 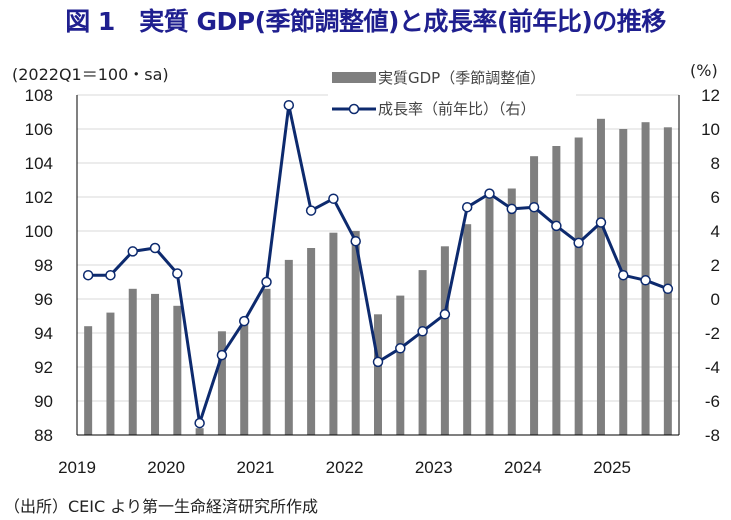 I want to click on right-tick-label: 4, so click(x=715, y=231).